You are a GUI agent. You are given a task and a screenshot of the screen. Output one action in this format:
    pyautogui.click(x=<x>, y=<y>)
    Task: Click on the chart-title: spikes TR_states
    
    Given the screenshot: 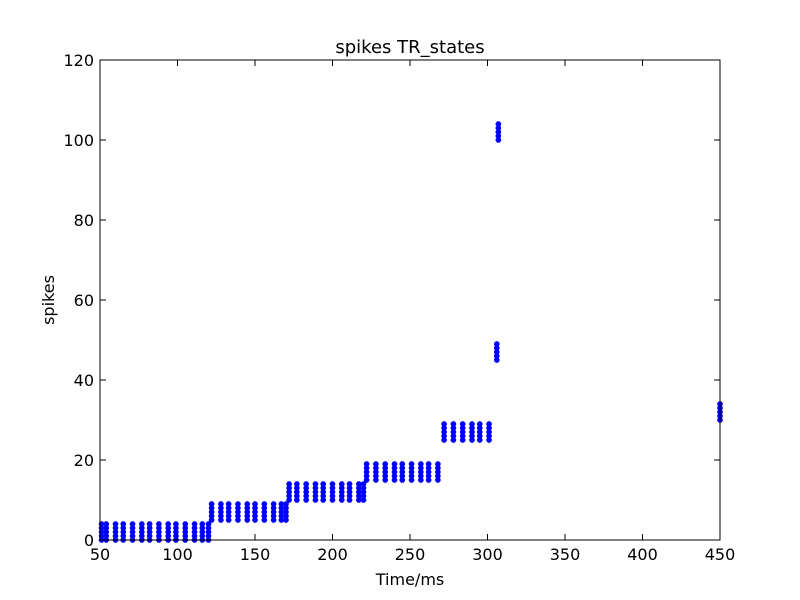 What is the action you would take?
    pyautogui.click(x=409, y=47)
    